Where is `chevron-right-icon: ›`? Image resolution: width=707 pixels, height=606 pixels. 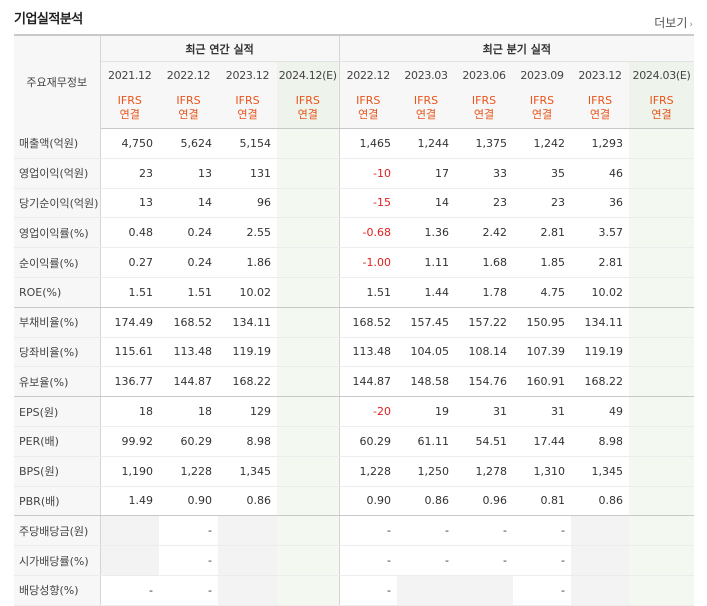 chevron-right-icon: › is located at coordinates (691, 25).